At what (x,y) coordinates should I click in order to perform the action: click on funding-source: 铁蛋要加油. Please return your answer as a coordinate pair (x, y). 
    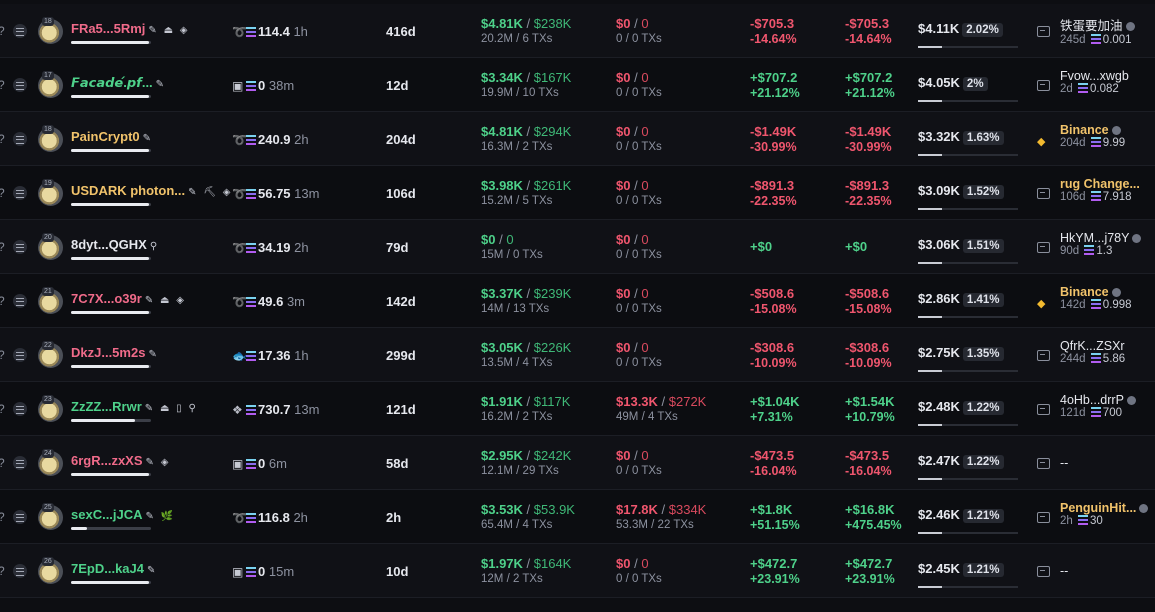
    Looking at the image, I should click on (1107, 24).